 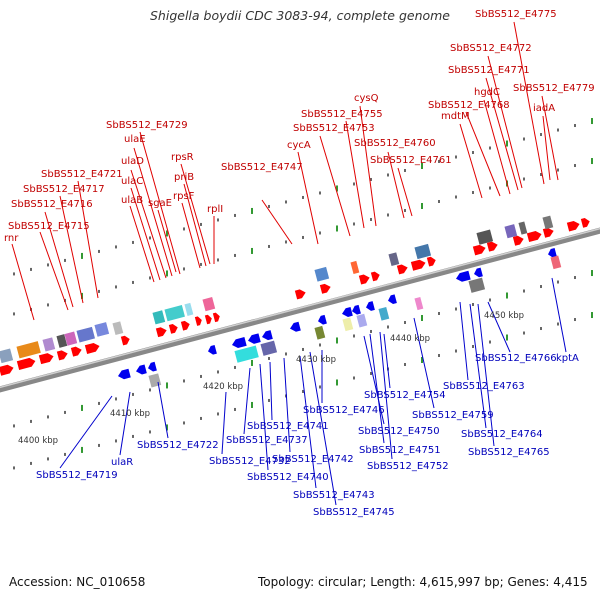 What do you see at coordinates (509, 452) in the screenshot?
I see `gene-label-SbBS512_E4765: SbBS512_E4765` at bounding box center [509, 452].